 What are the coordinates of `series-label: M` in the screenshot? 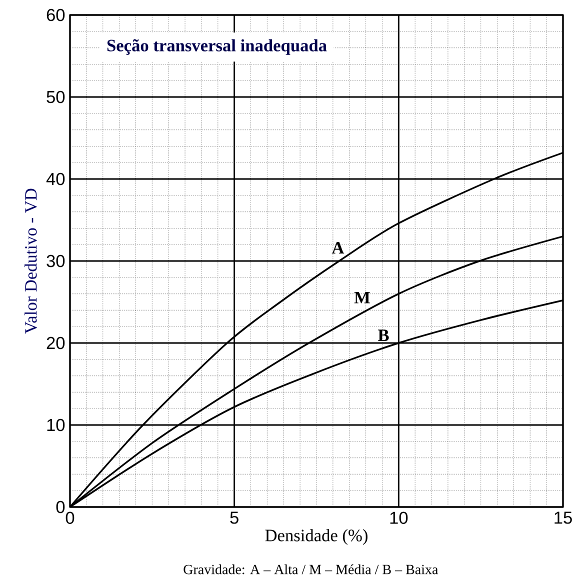 It's located at (362, 298).